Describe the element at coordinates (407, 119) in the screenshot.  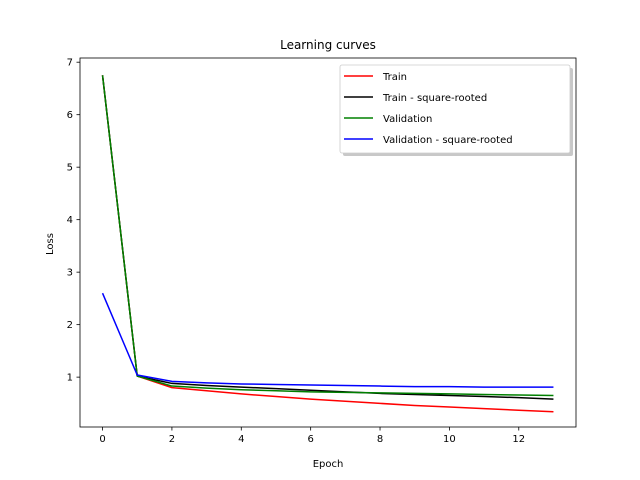
I see `legend-label: Validation` at that location.